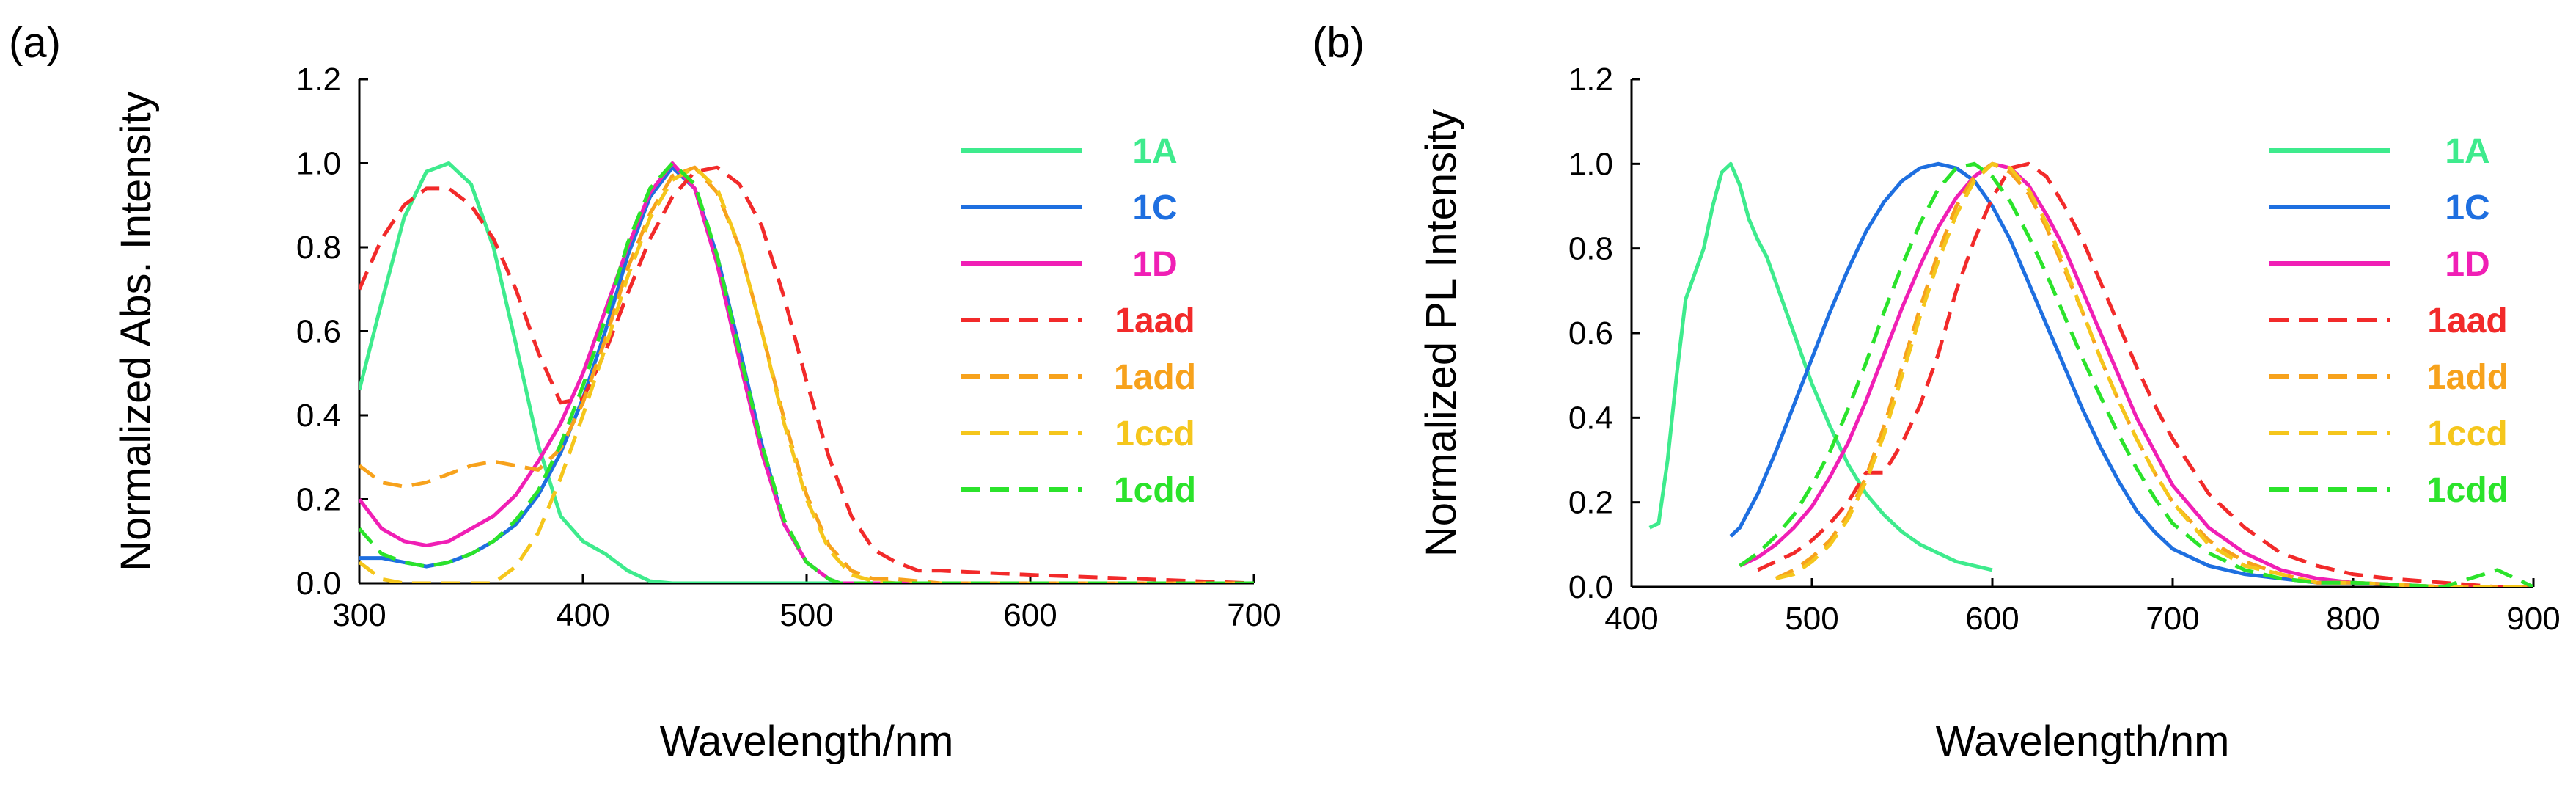 This screenshot has width=2576, height=785. Describe the element at coordinates (136, 331) in the screenshot. I see `y-axis-title: Normalized Abs. Intensity` at that location.